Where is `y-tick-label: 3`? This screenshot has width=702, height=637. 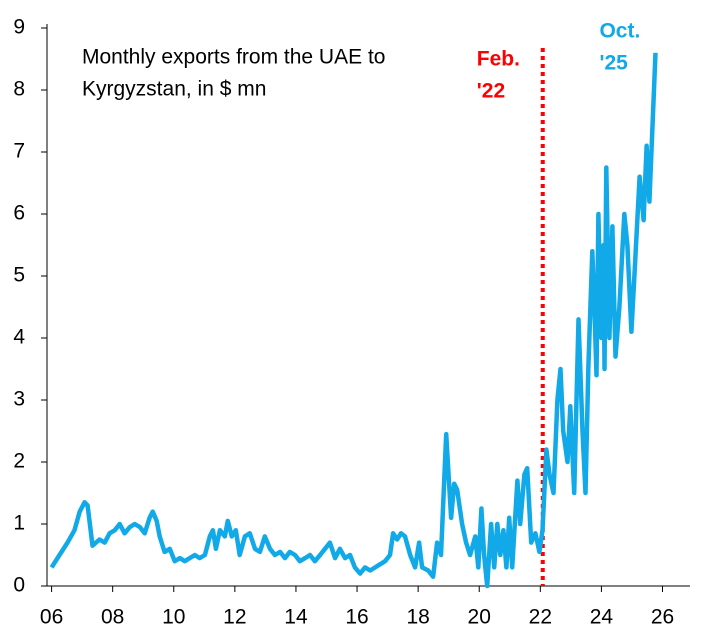
y-tick-label: 3 is located at coordinates (19, 399).